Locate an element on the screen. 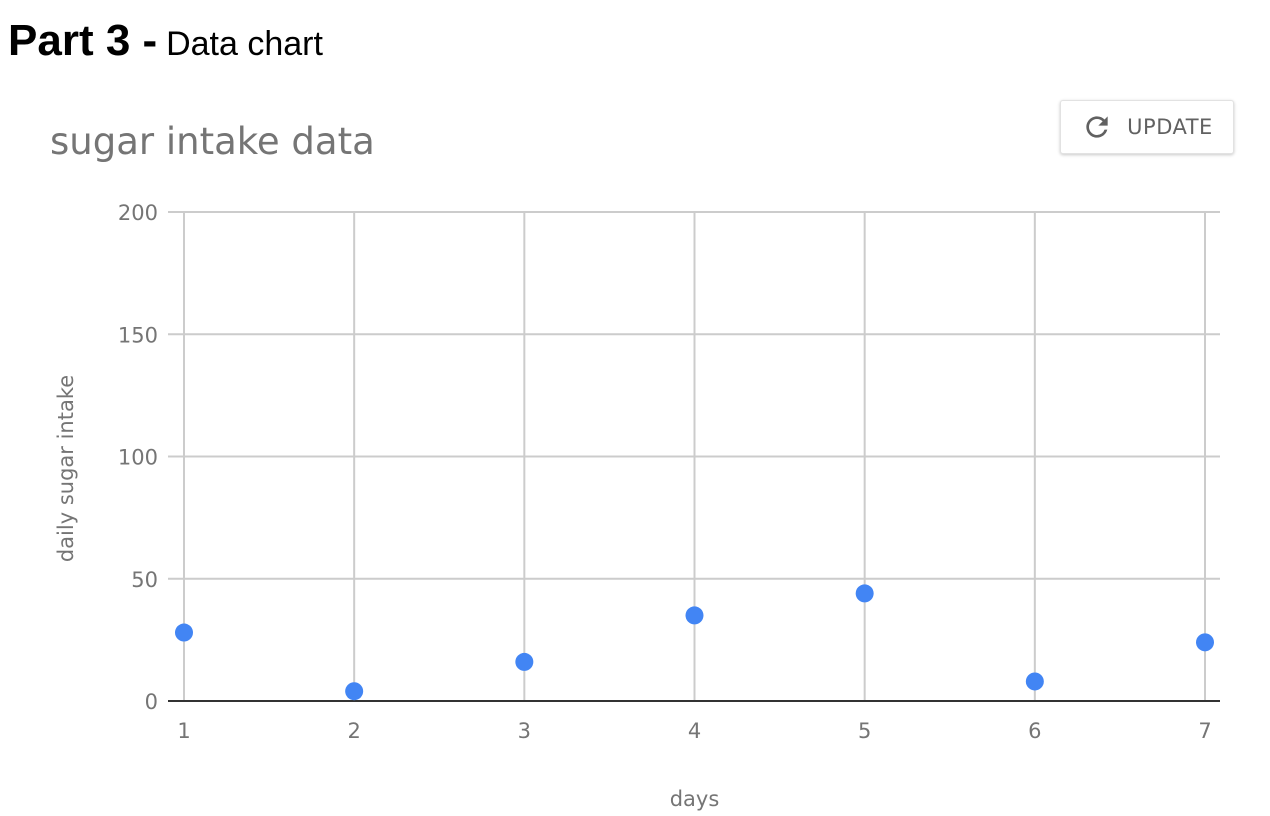  y-tick-label: 50 is located at coordinates (144, 580).